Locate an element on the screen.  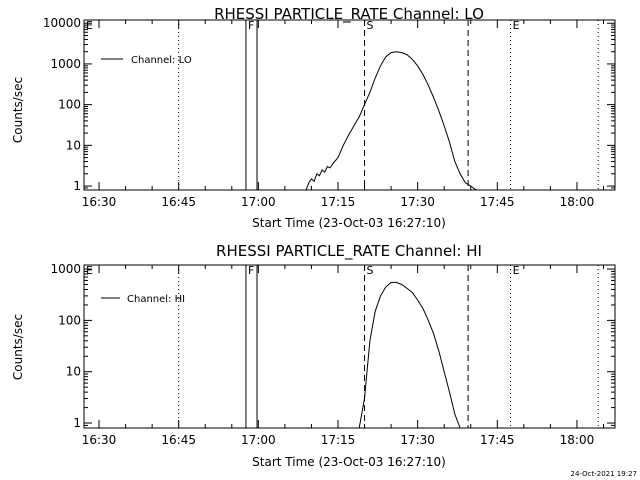
y-tick-label: 10000 is located at coordinates (62, 23).